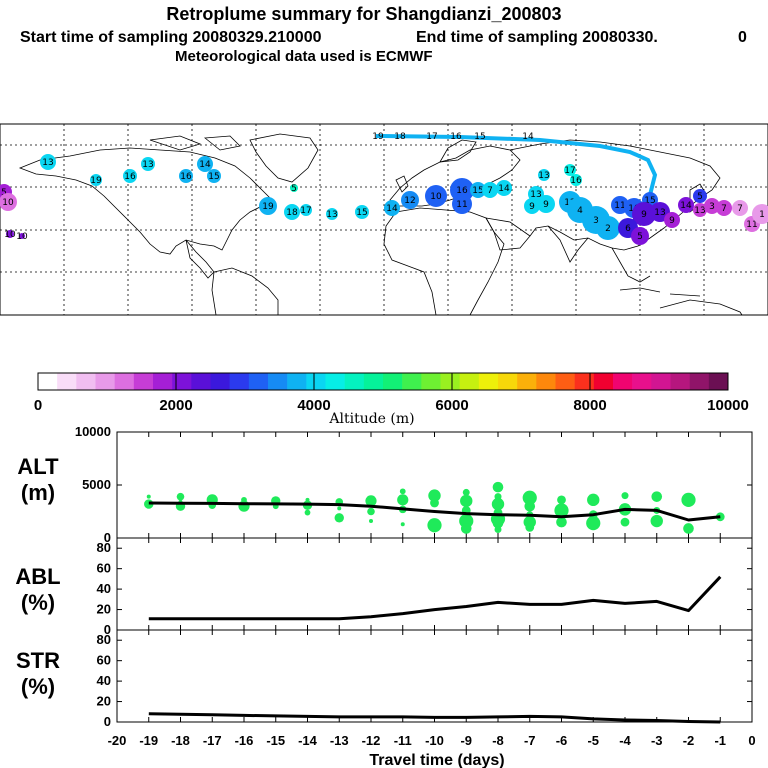 The image size is (768, 768). I want to click on colorbar-tick-label: 6000, so click(451, 405).